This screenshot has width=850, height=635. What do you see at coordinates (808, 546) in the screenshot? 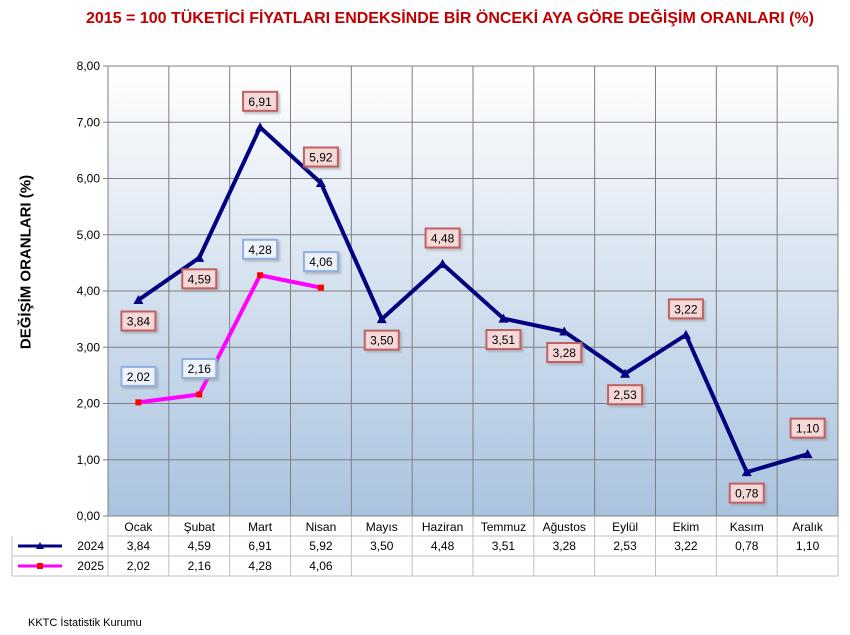
I see `table-cell: 1,10` at bounding box center [808, 546].